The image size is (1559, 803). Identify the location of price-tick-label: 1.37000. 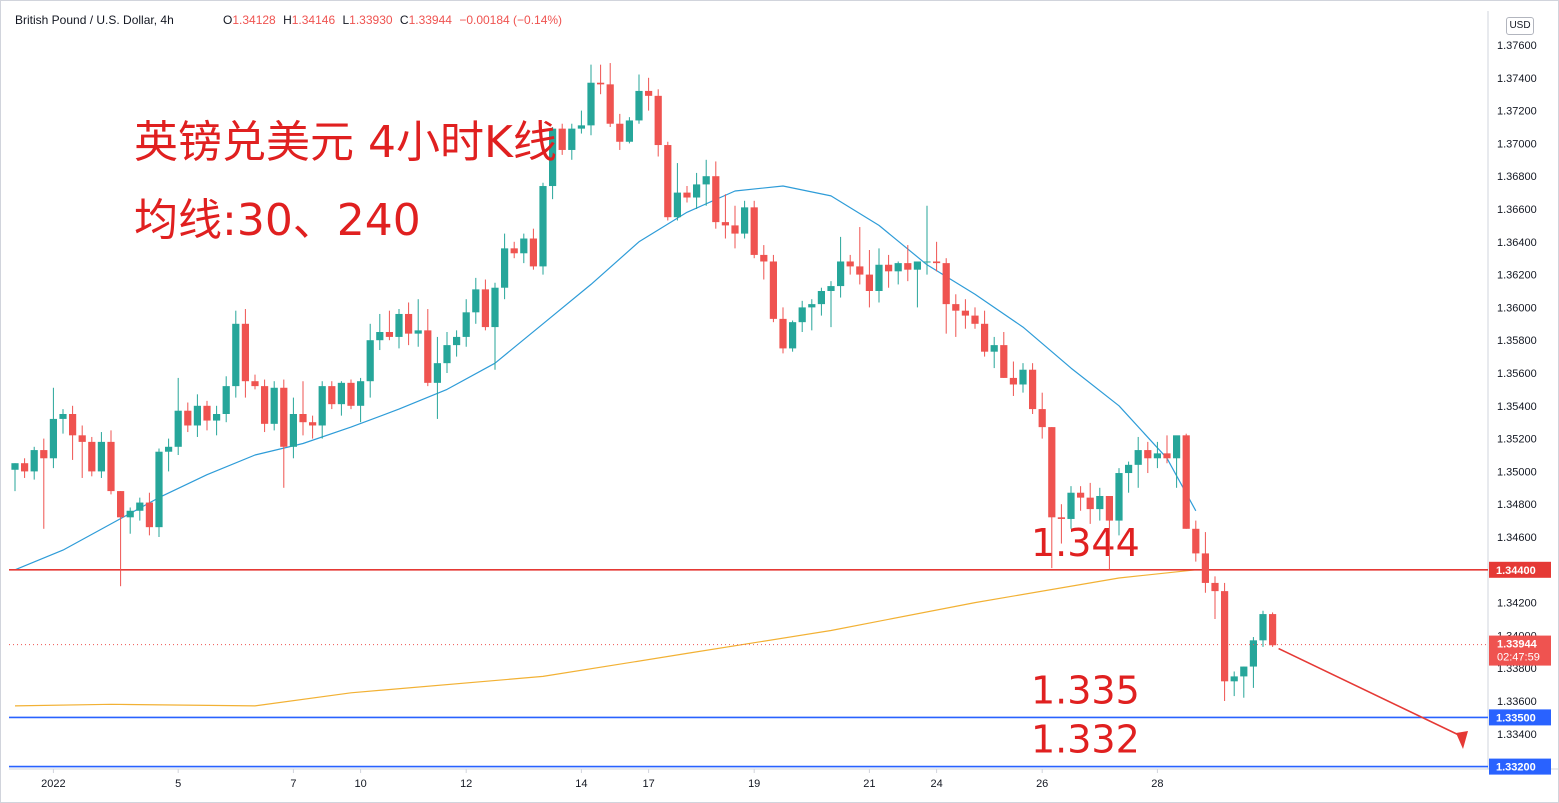
(1517, 144).